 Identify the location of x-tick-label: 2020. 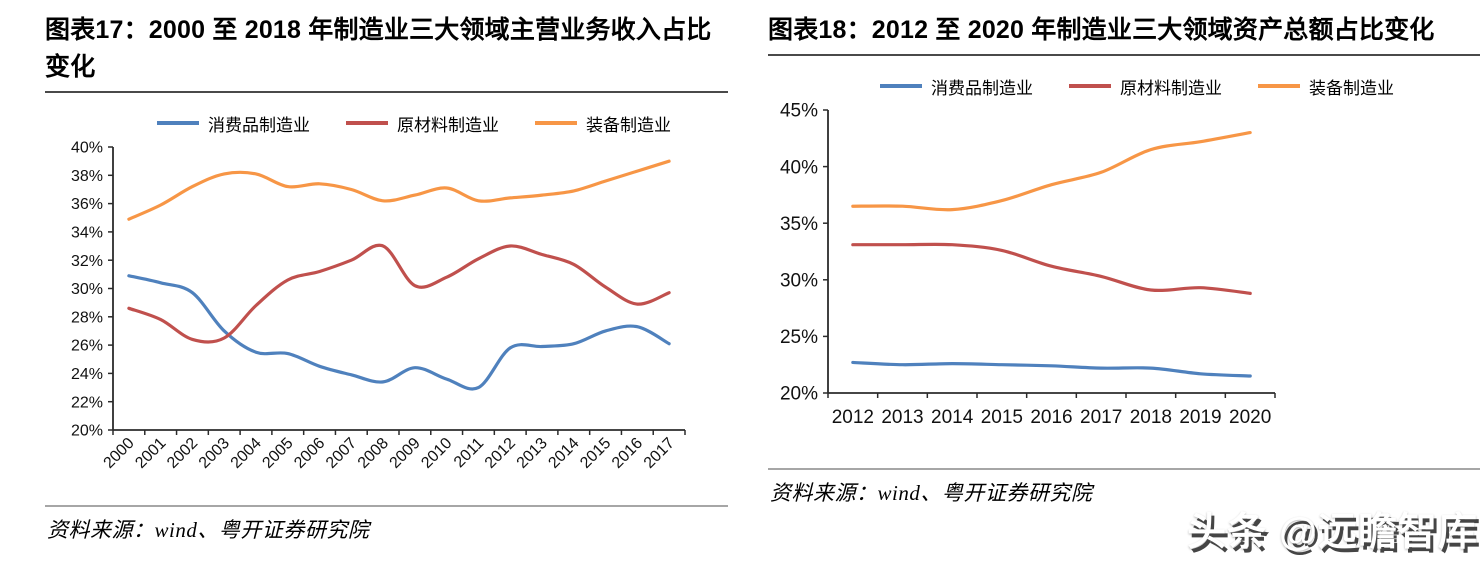
(1250, 417).